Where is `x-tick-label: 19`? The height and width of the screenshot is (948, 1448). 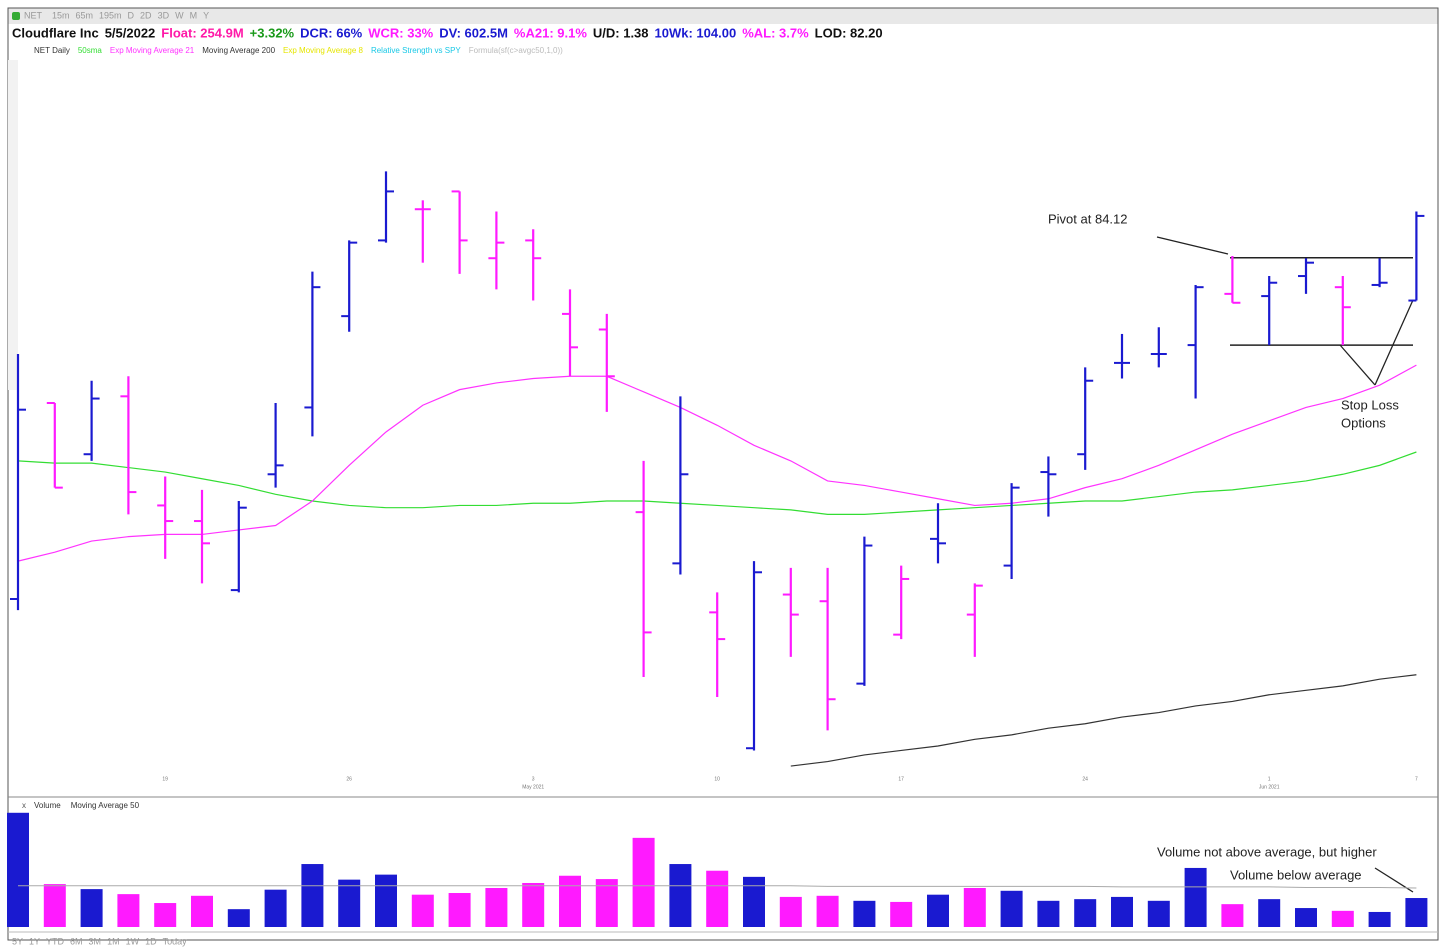
x-tick-label: 19 is located at coordinates (165, 779).